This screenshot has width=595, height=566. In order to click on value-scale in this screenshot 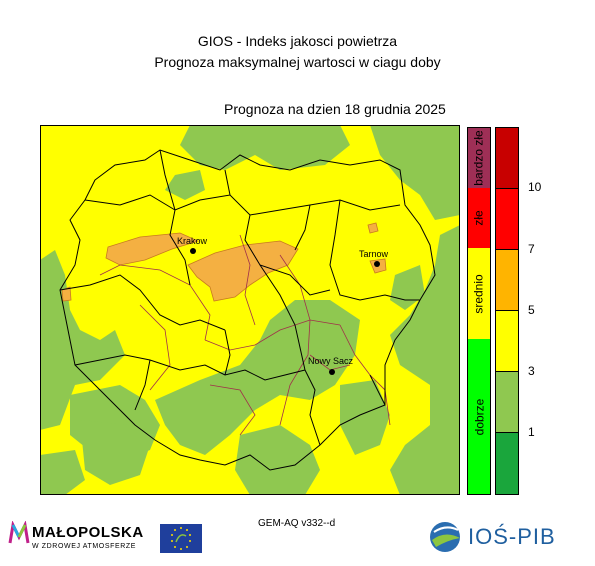, I will do `click(507, 311)`.